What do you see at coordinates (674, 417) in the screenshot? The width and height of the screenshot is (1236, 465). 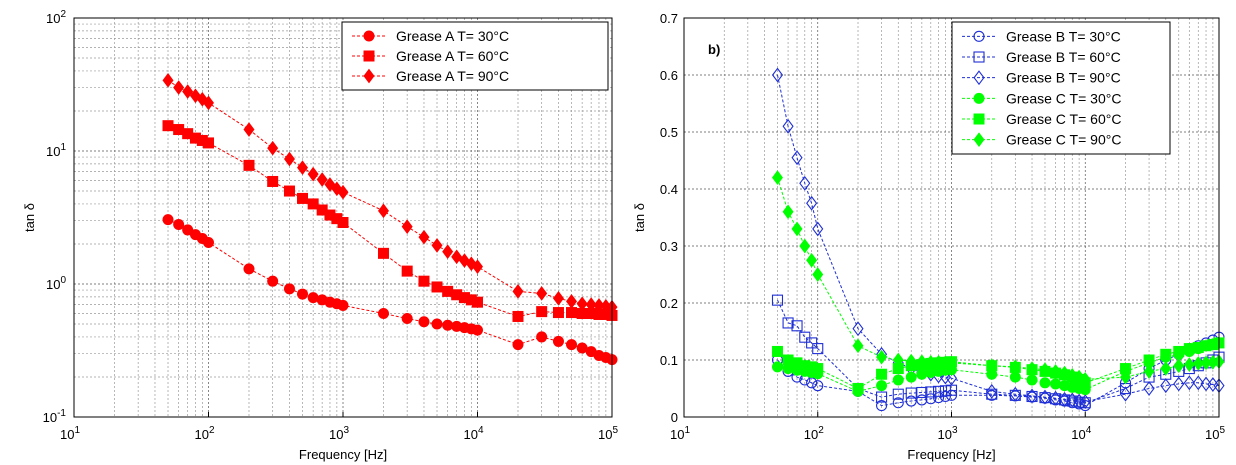 I see `y-tick-label: 0` at bounding box center [674, 417].